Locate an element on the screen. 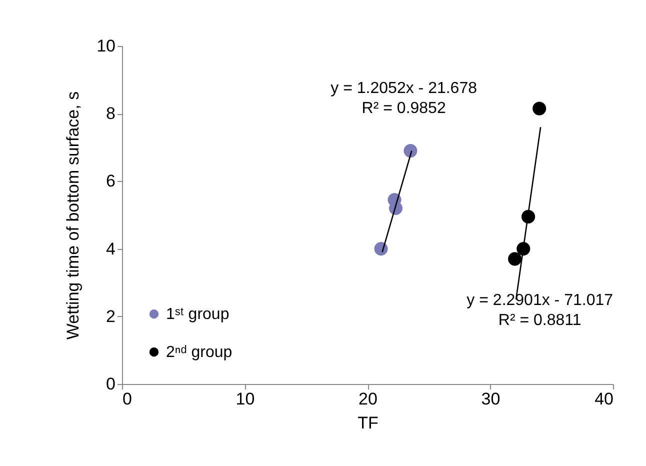 The width and height of the screenshot is (646, 466). y-tick-label: 0 is located at coordinates (111, 384).